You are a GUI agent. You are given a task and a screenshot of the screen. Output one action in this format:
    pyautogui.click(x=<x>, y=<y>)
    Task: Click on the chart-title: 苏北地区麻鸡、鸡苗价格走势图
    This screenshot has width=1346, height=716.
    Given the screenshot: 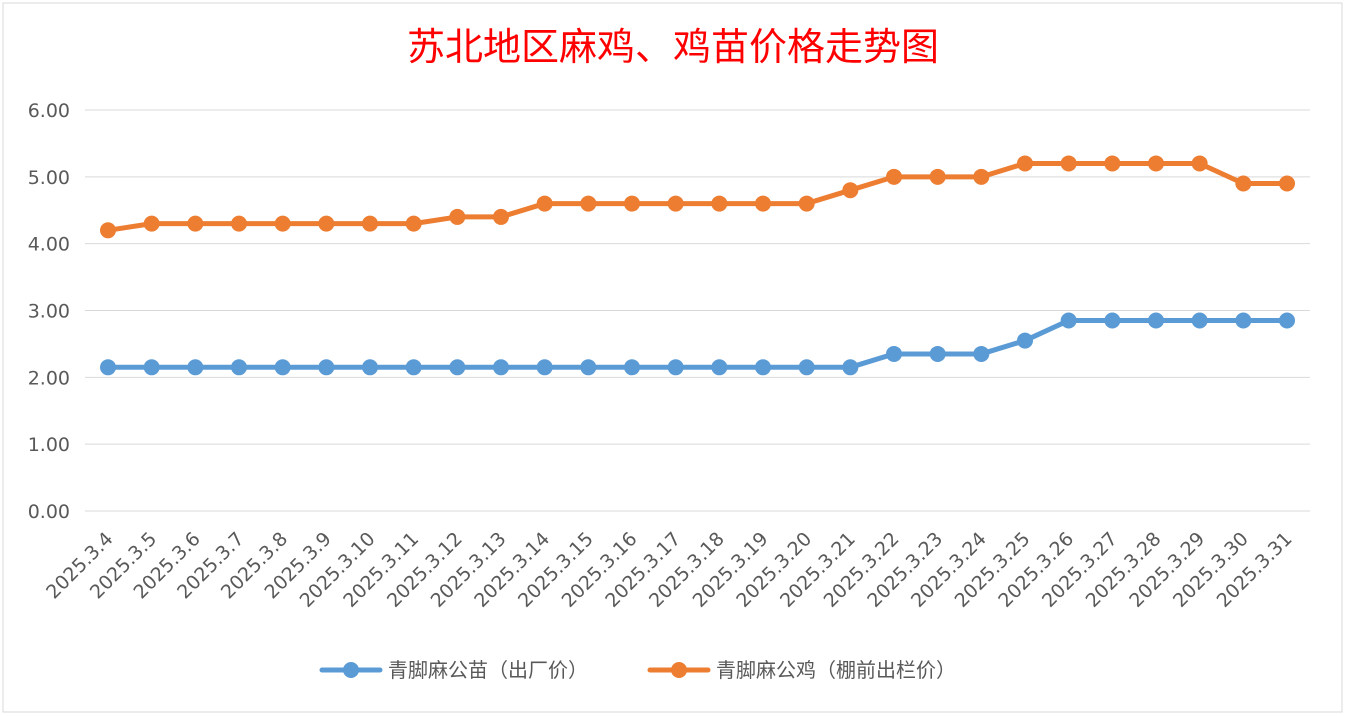 What is the action you would take?
    pyautogui.click(x=673, y=47)
    